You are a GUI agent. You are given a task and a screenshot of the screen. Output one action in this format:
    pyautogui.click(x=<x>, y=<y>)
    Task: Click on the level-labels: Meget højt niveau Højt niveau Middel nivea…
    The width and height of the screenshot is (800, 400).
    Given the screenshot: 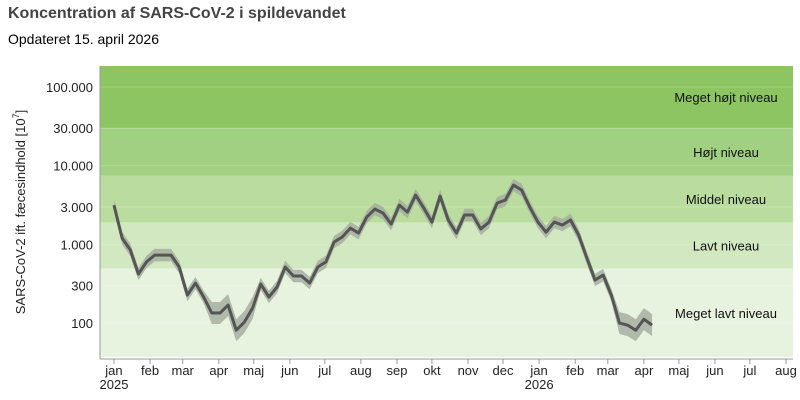 What is the action you would take?
    pyautogui.click(x=725, y=205)
    